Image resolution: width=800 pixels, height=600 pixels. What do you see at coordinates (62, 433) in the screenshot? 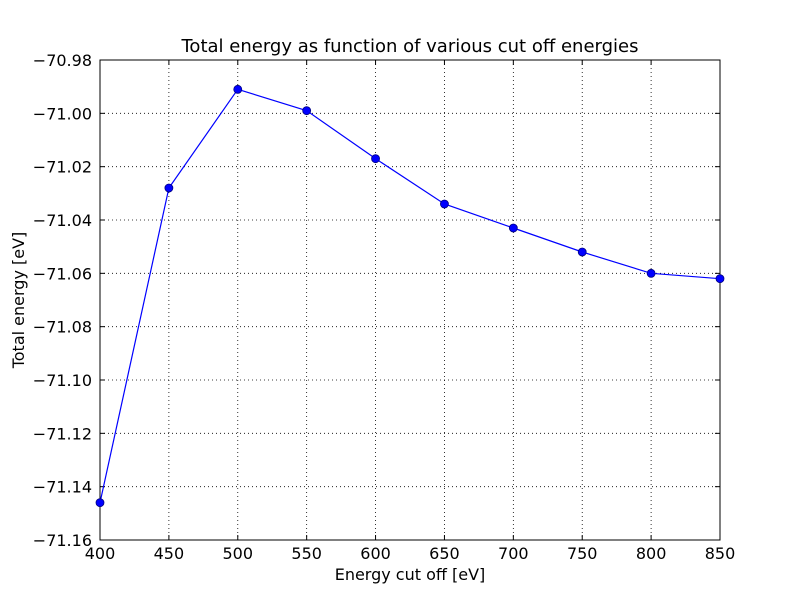
I see `y-tick-label: −71.12` at bounding box center [62, 433].